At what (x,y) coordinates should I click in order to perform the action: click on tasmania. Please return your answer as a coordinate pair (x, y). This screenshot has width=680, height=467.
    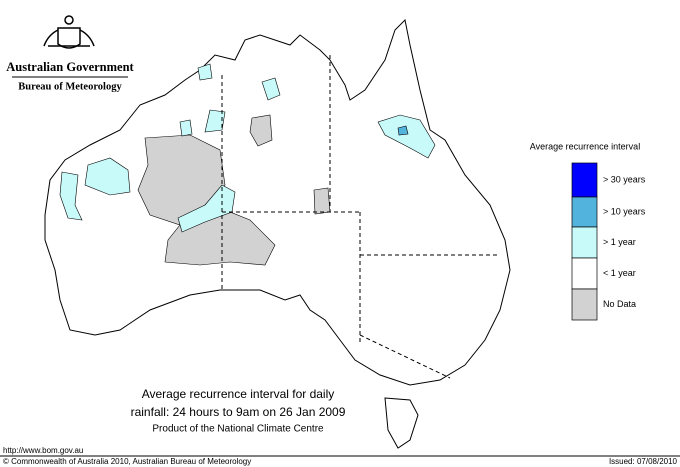
    Looking at the image, I should click on (401, 423).